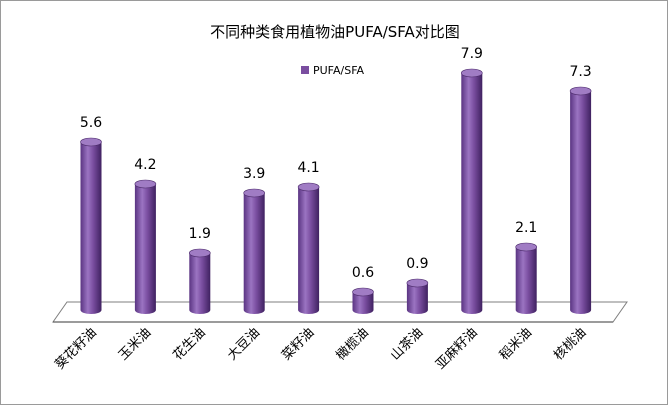 The image size is (668, 406). Describe the element at coordinates (363, 273) in the screenshot. I see `value-label: 0.6` at that location.